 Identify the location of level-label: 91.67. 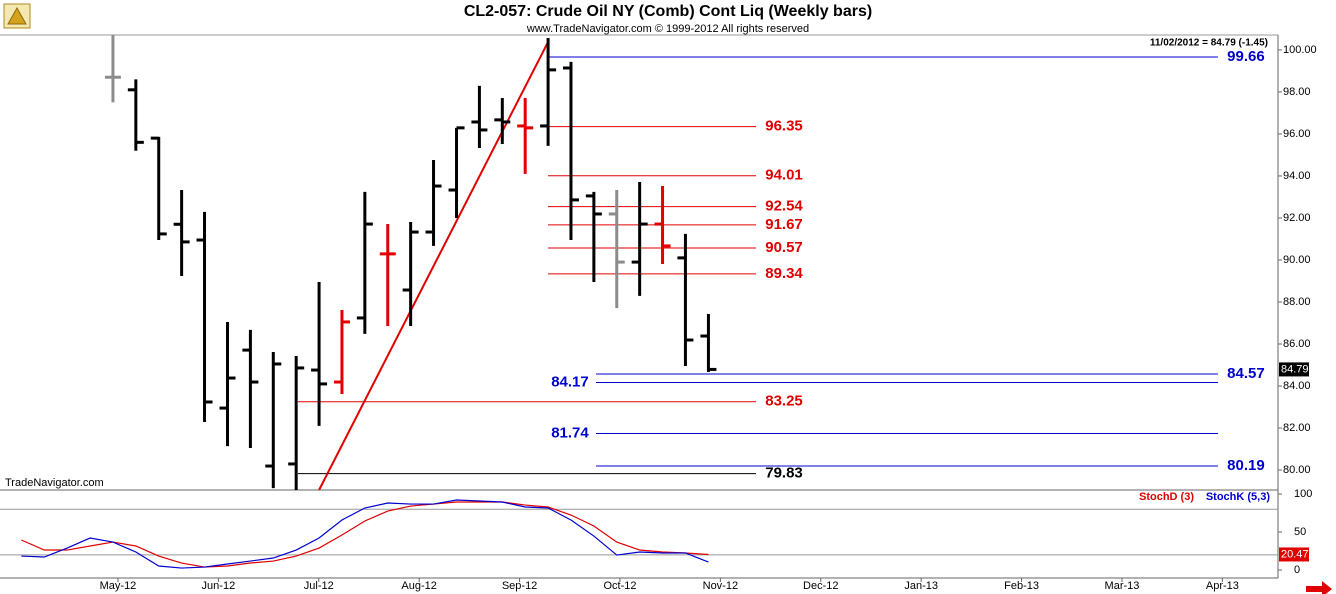
(784, 224).